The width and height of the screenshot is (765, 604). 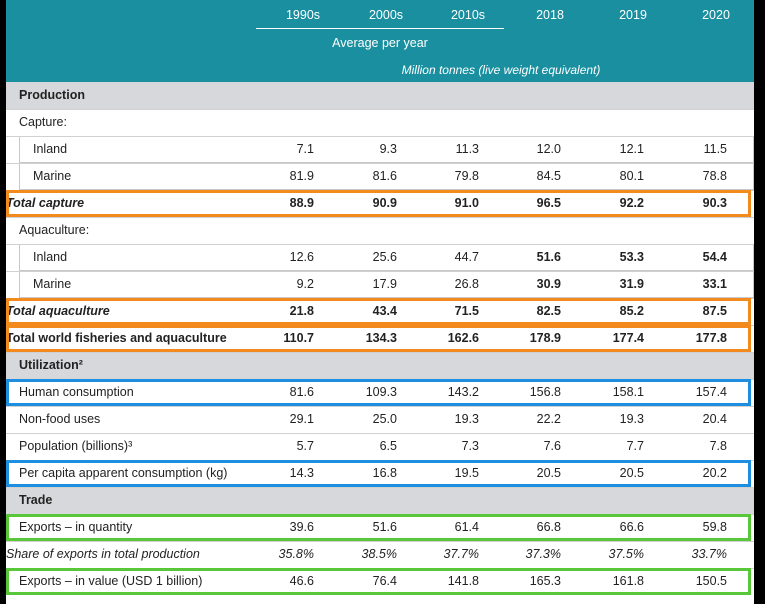 What do you see at coordinates (548, 149) in the screenshot?
I see `table-cell: 12.0` at bounding box center [548, 149].